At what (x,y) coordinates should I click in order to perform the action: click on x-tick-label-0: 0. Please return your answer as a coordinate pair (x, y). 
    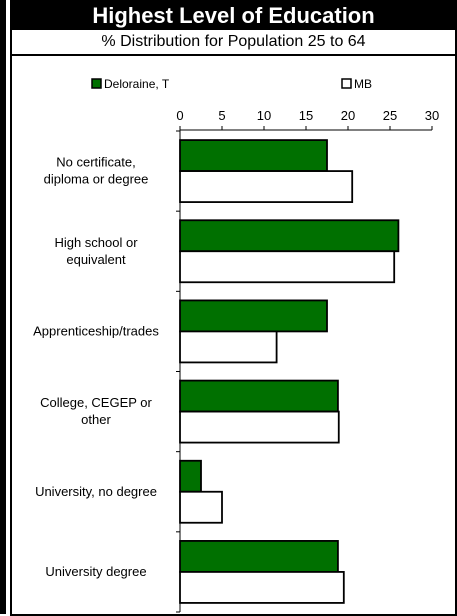
    Looking at the image, I should click on (179, 115).